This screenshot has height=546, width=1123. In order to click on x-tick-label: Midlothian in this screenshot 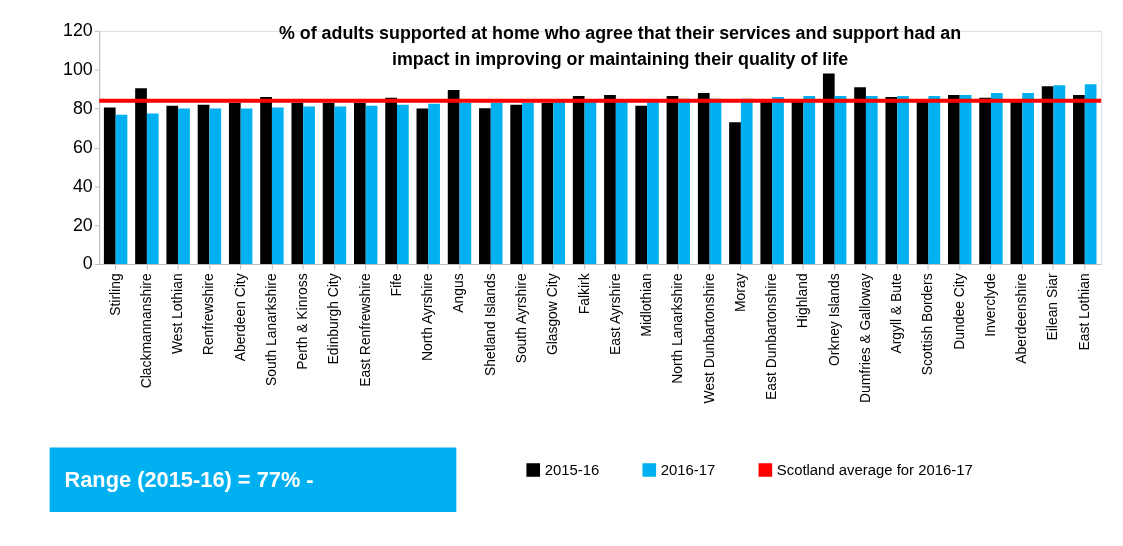, I will do `click(646, 305)`.